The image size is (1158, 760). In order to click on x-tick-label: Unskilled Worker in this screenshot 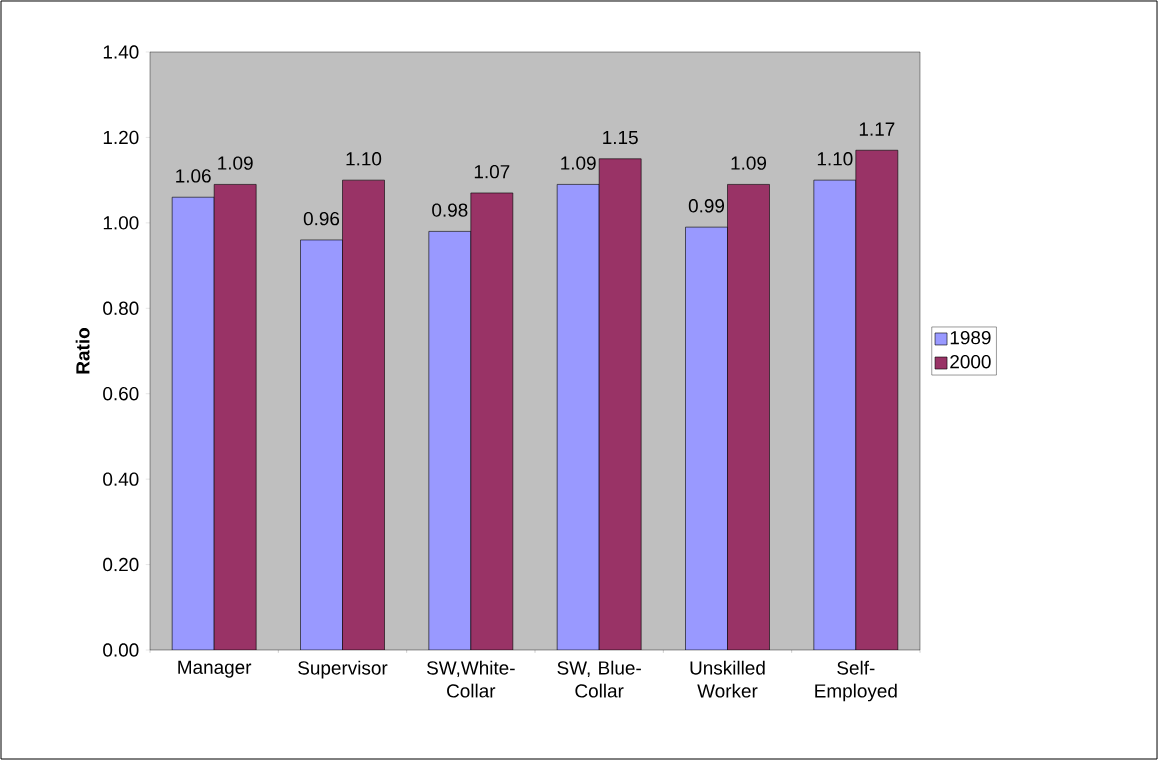, I will do `click(727, 679)`.